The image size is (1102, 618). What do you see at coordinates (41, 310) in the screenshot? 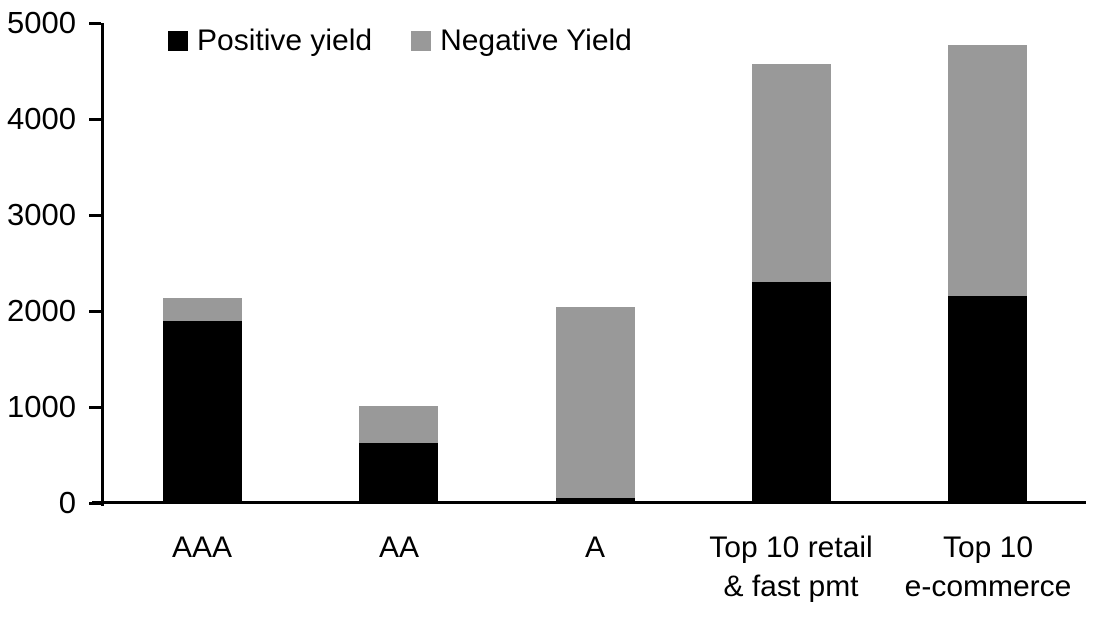
I see `y-tick-label-2000: 2000` at bounding box center [41, 310].